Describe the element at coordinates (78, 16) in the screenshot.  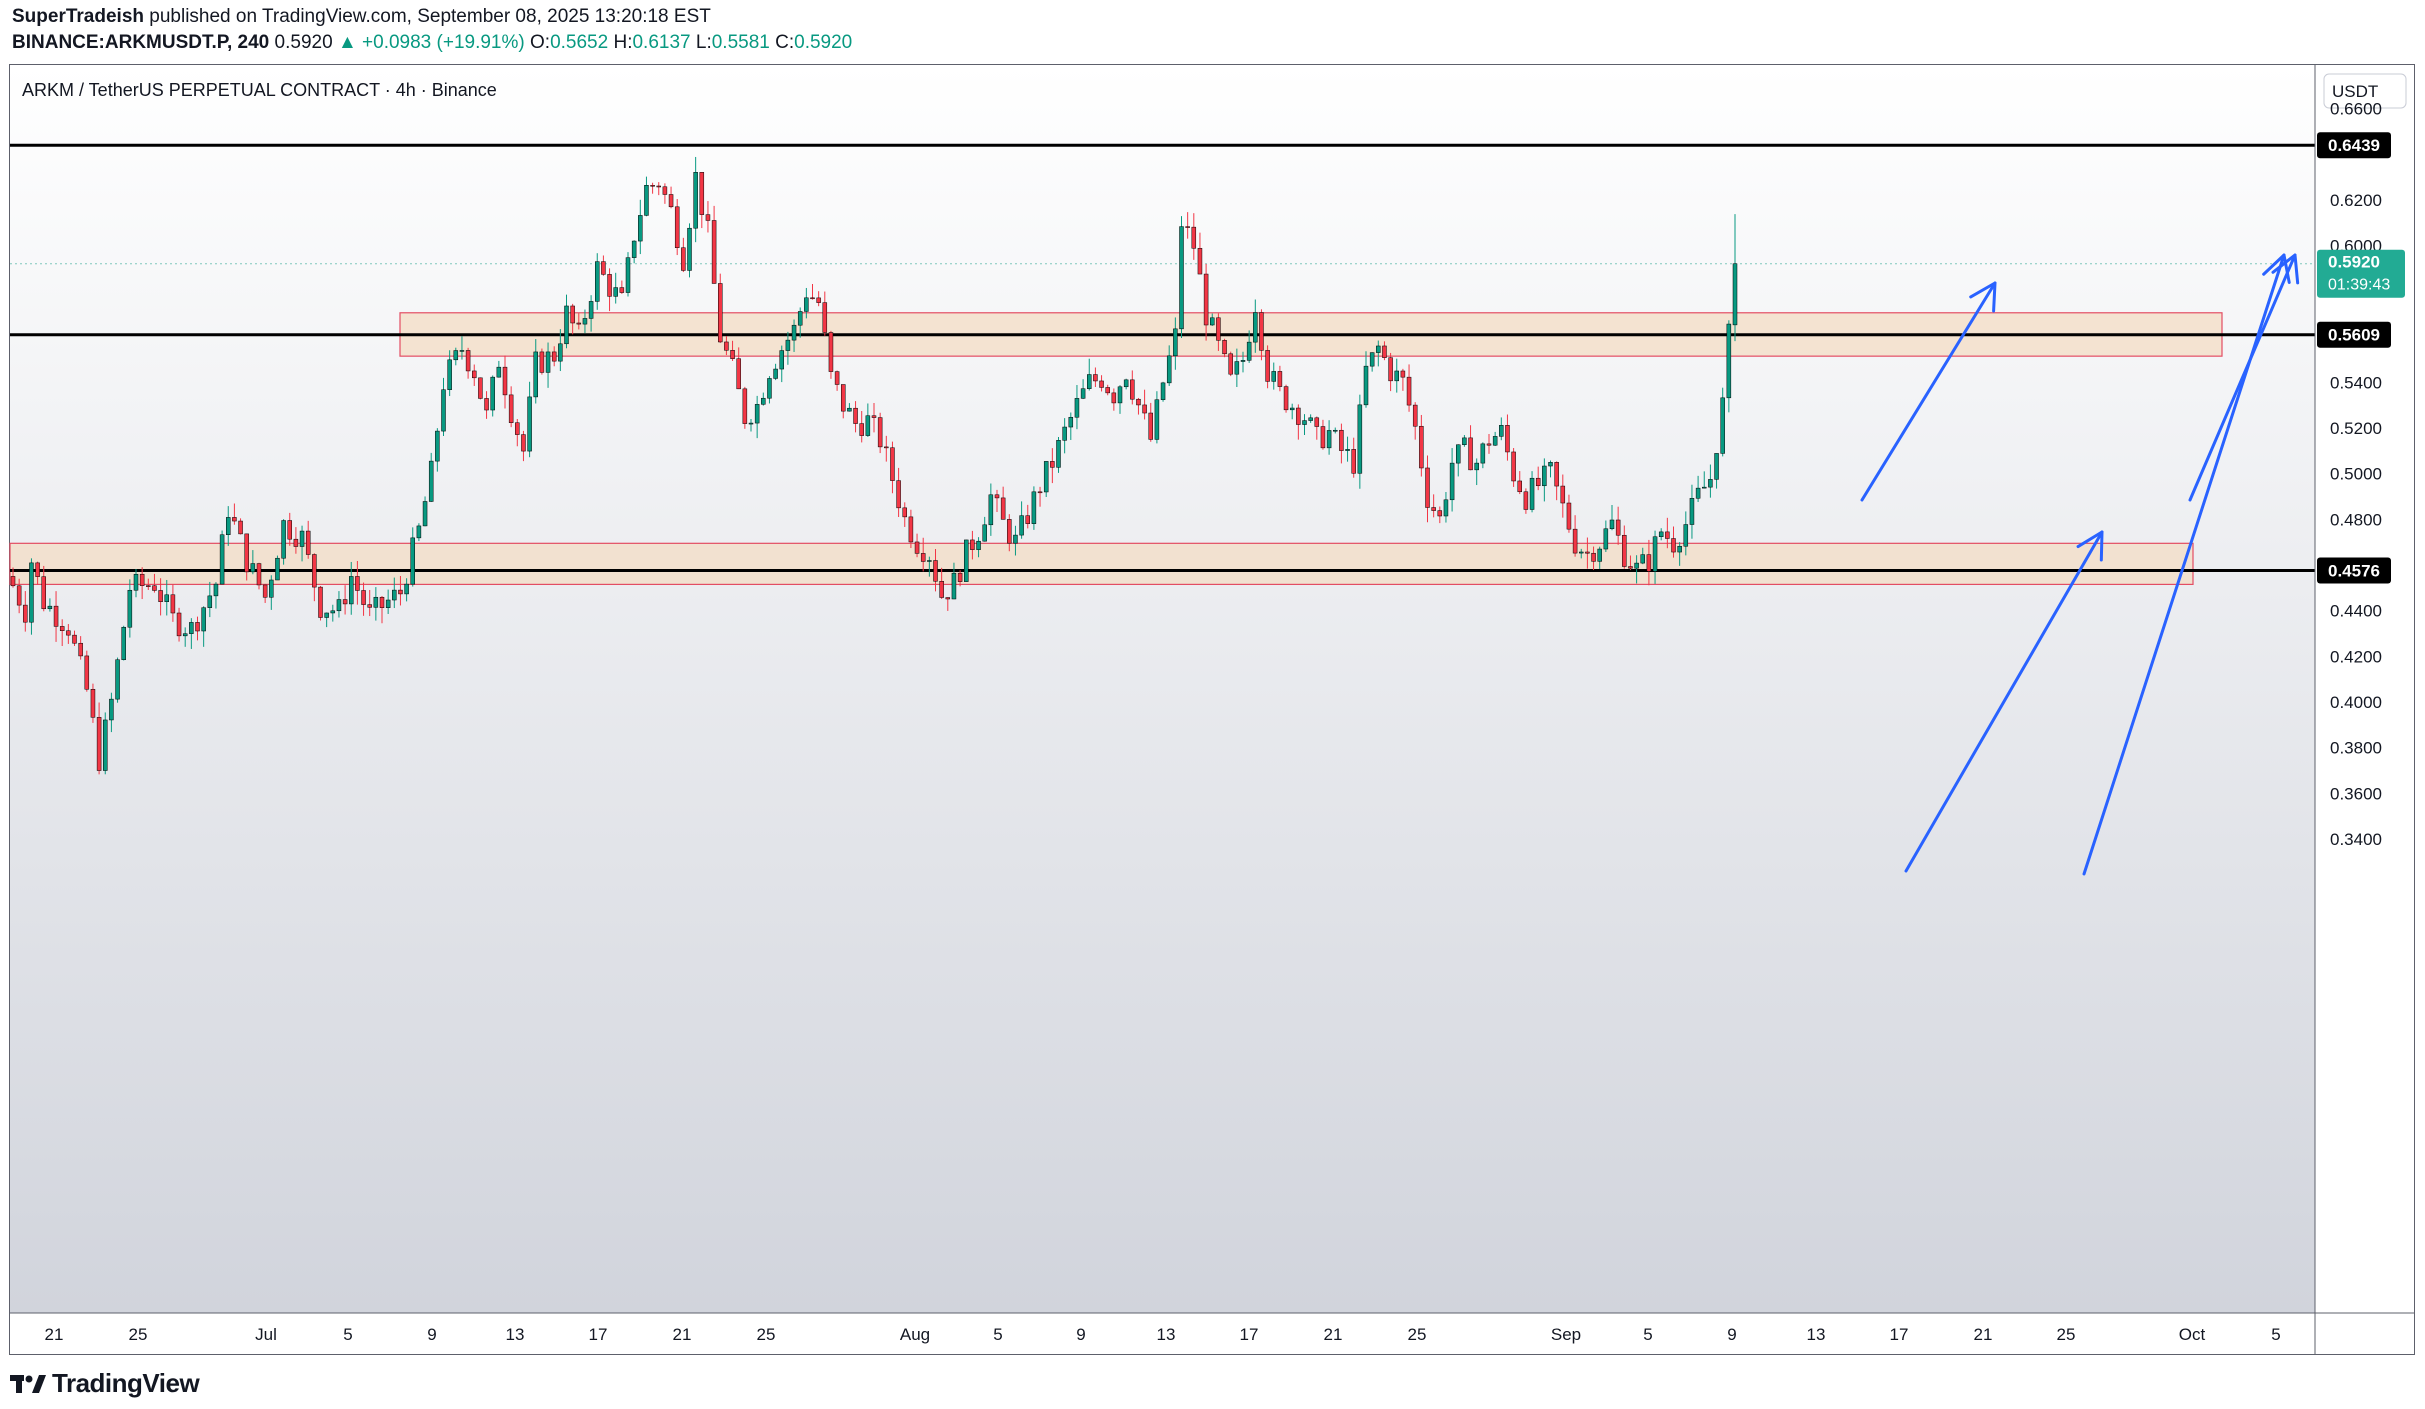
I see `author-name: SuperTradeish` at that location.